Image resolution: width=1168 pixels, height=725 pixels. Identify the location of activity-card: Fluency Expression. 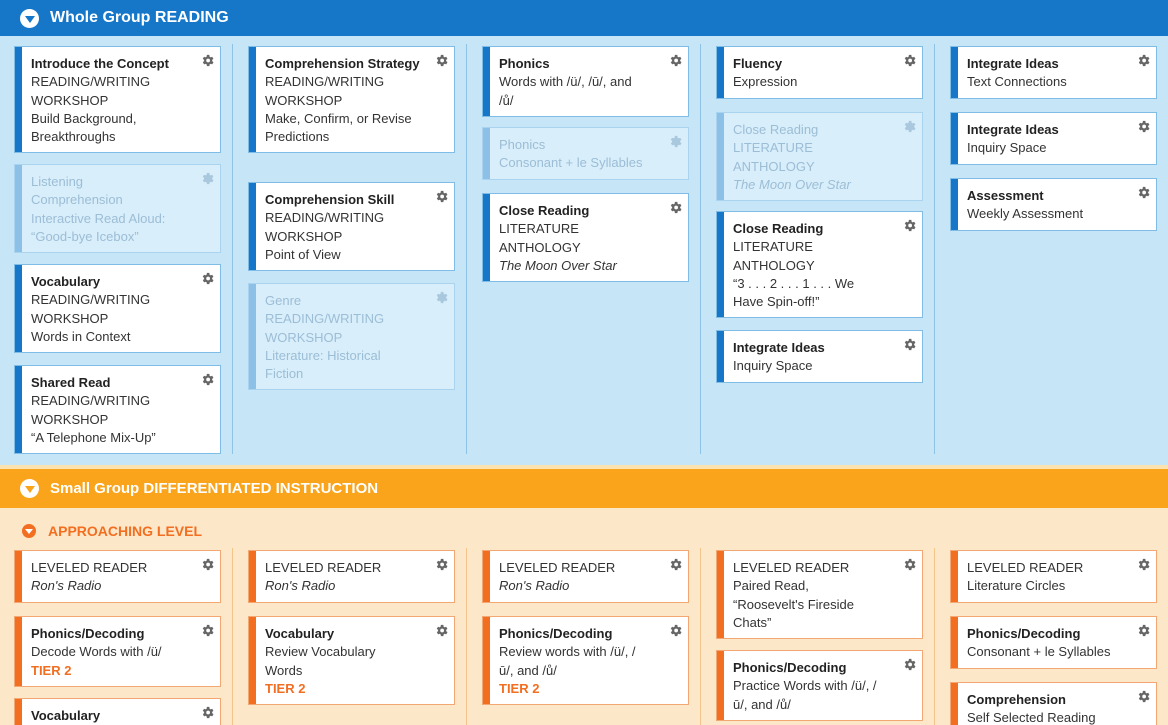
(819, 72).